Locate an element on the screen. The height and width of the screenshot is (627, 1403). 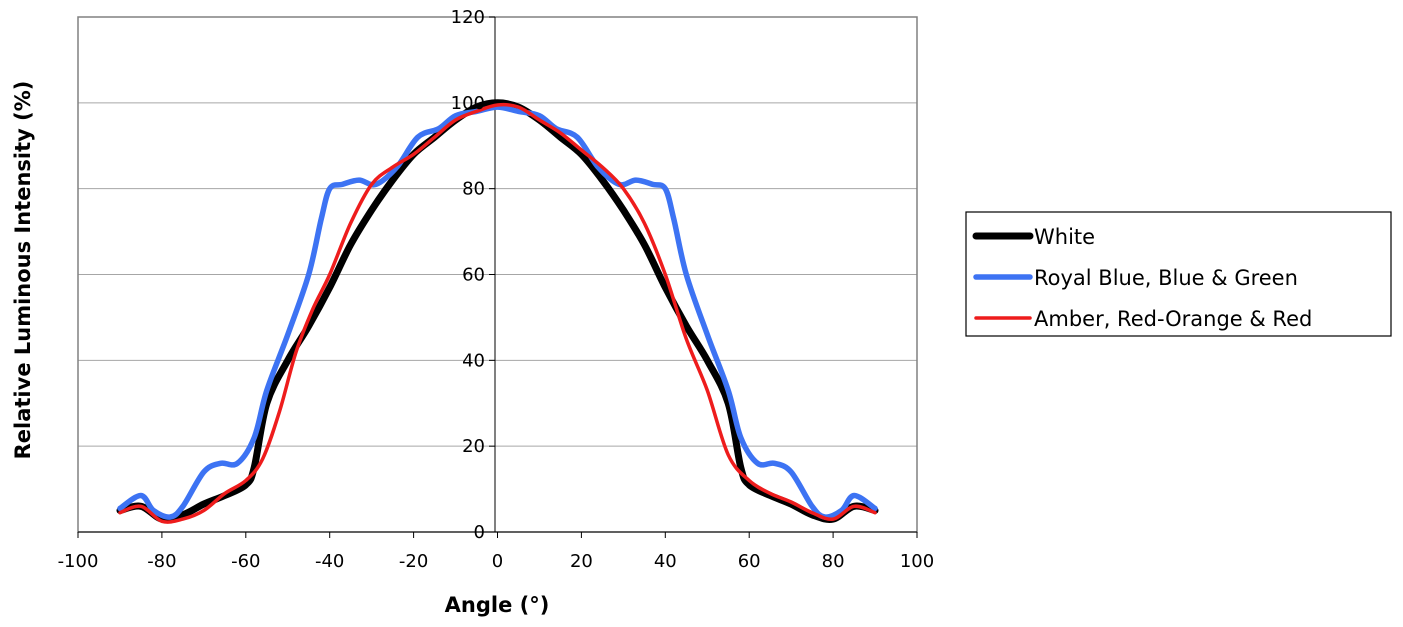
y-tick-label-2: 40 is located at coordinates (473, 360).